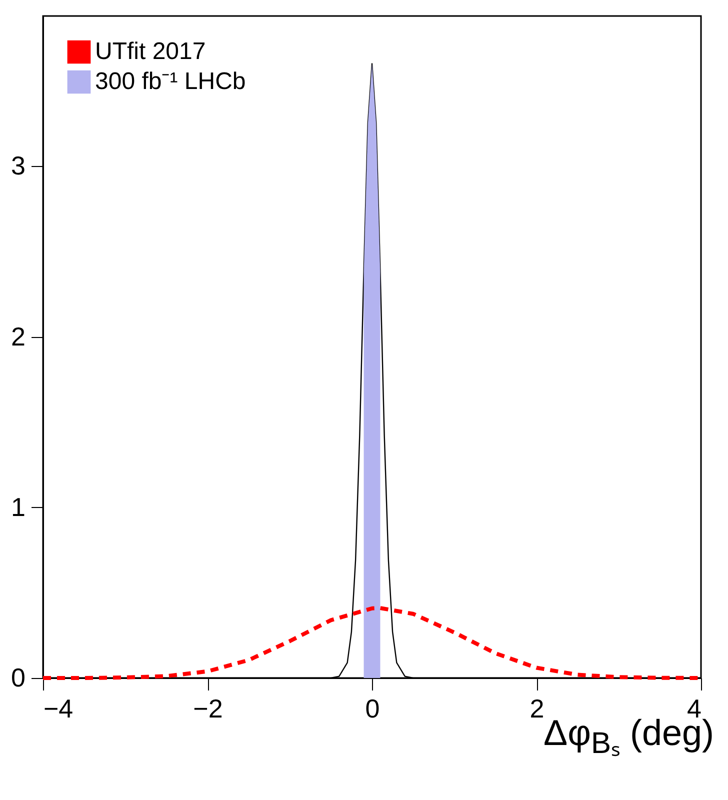 This screenshot has width=728, height=800. I want to click on x-tick-label: 0, so click(372, 709).